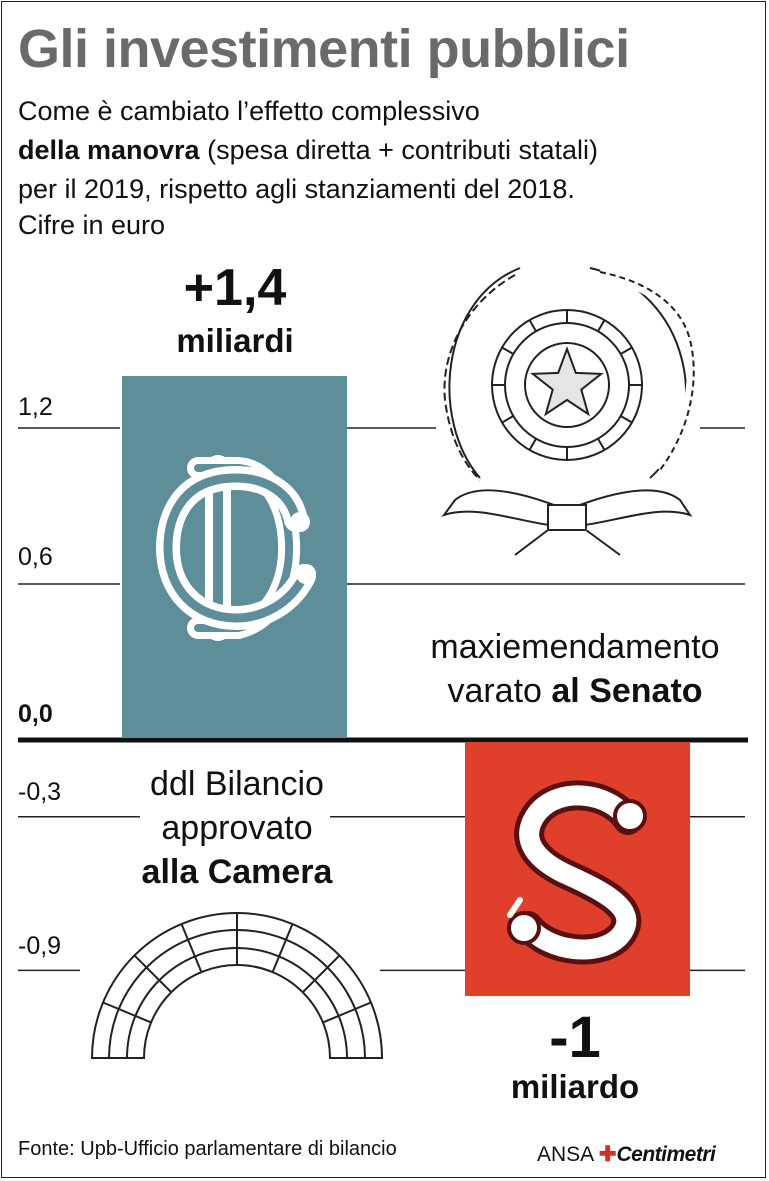 The image size is (769, 1181). Describe the element at coordinates (237, 985) in the screenshot. I see `hemicycle-icon` at that location.